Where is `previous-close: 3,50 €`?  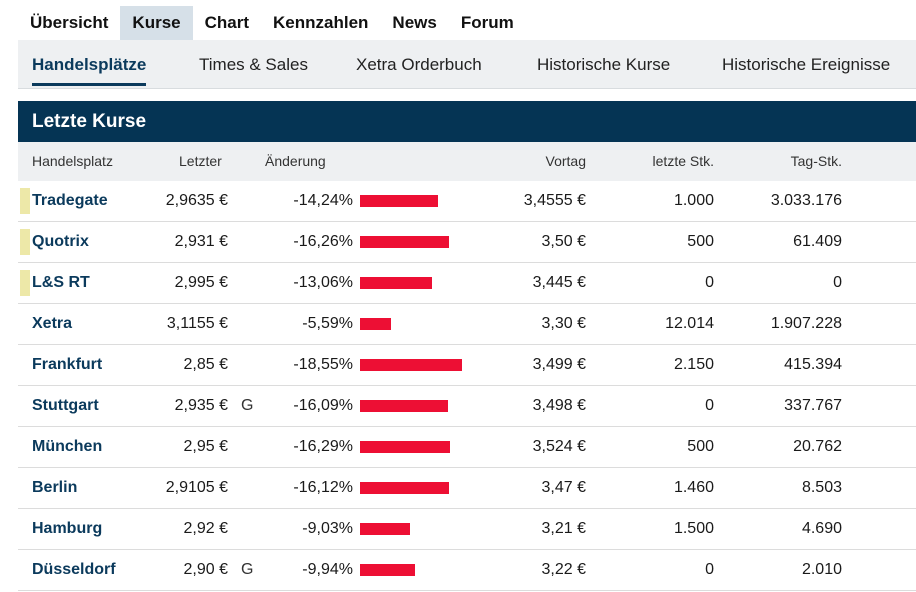 previous-close: 3,50 € is located at coordinates (563, 241).